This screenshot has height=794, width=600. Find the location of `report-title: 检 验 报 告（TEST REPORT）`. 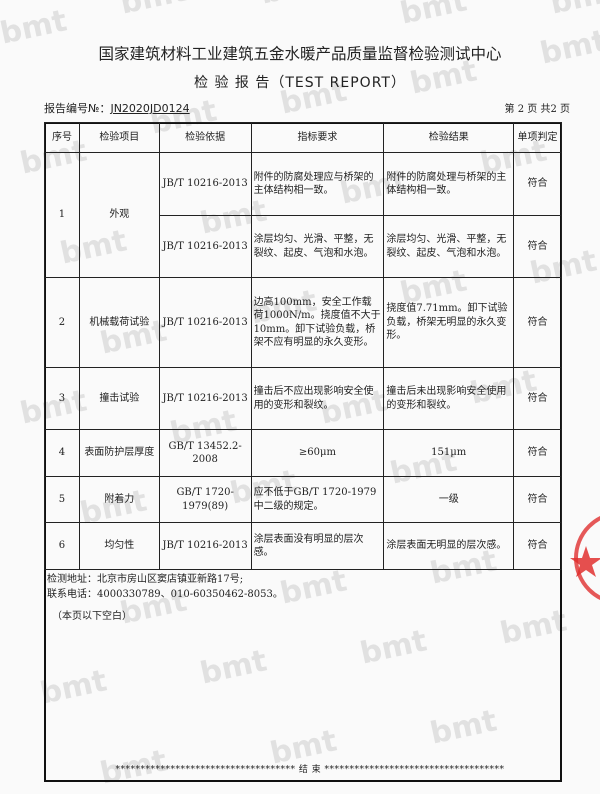

report-title: 检 验 报 告（TEST REPORT） is located at coordinates (300, 83).